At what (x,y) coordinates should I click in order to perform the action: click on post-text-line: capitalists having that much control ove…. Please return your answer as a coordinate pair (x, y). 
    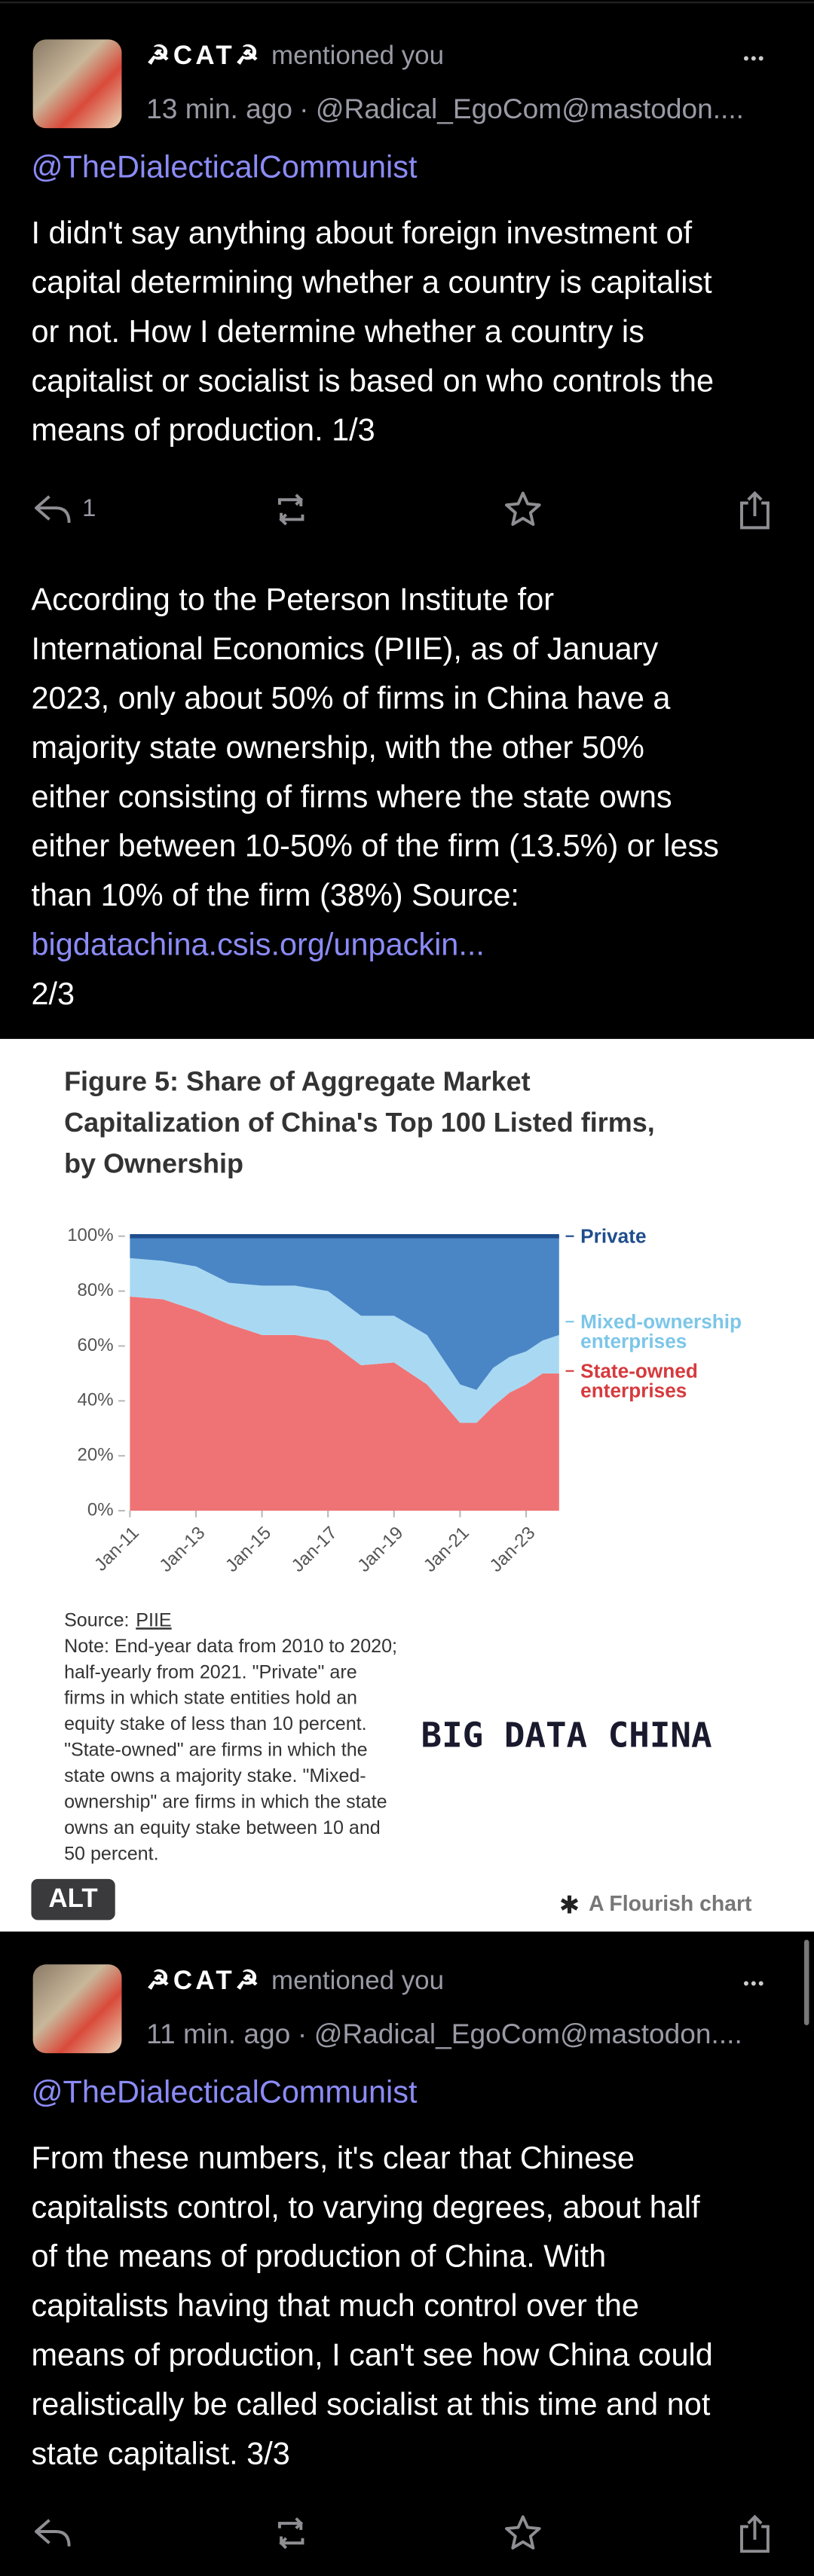
    Looking at the image, I should click on (335, 2307).